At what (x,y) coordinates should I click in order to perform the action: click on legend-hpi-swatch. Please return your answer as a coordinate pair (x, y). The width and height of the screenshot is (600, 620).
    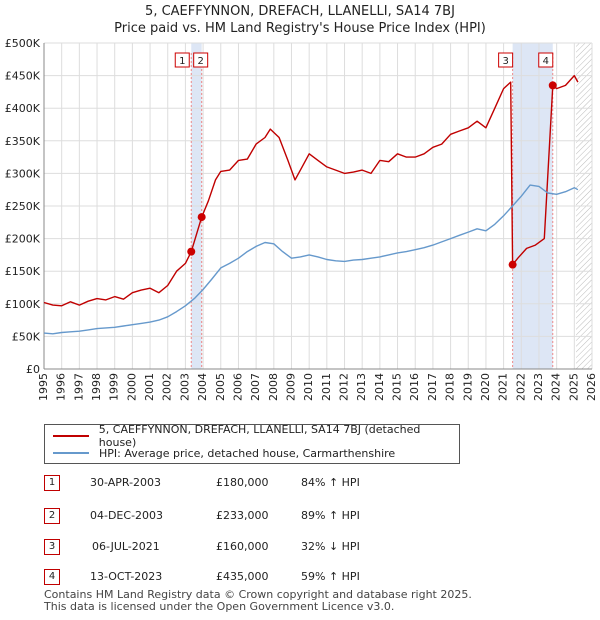
    Looking at the image, I should click on (71, 453).